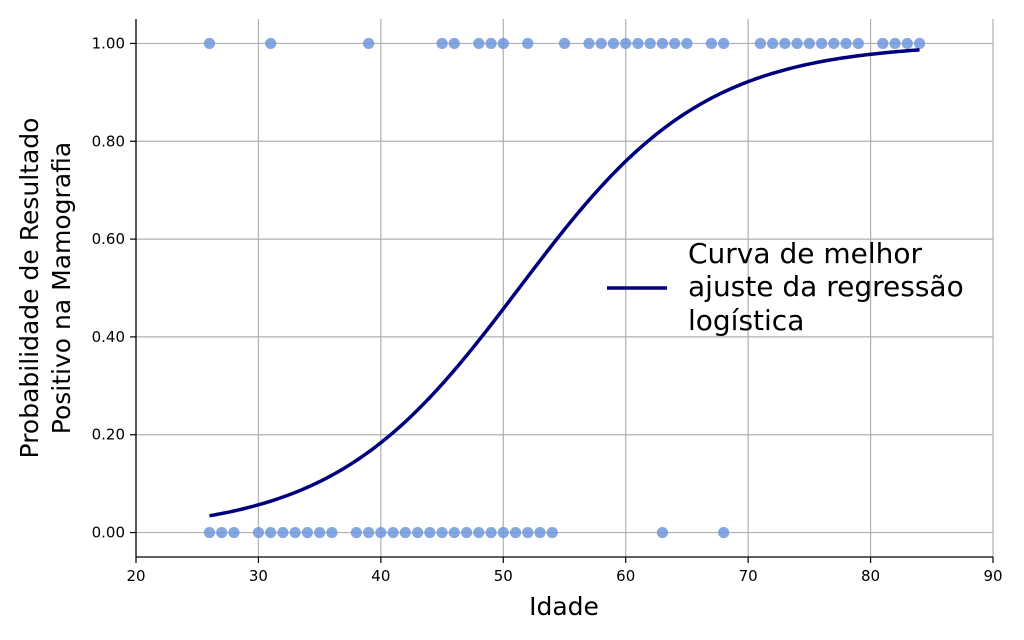 This screenshot has height=640, width=1024. What do you see at coordinates (870, 576) in the screenshot?
I see `x-tick-label: 80` at bounding box center [870, 576].